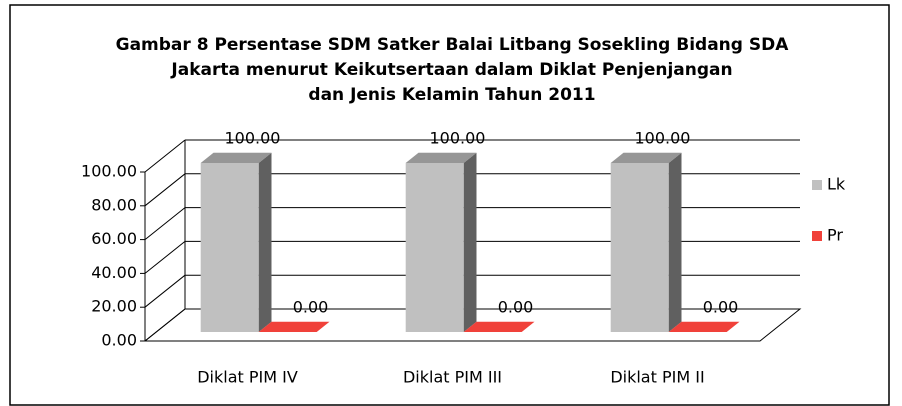  I want to click on legend-label: Pr, so click(835, 235).